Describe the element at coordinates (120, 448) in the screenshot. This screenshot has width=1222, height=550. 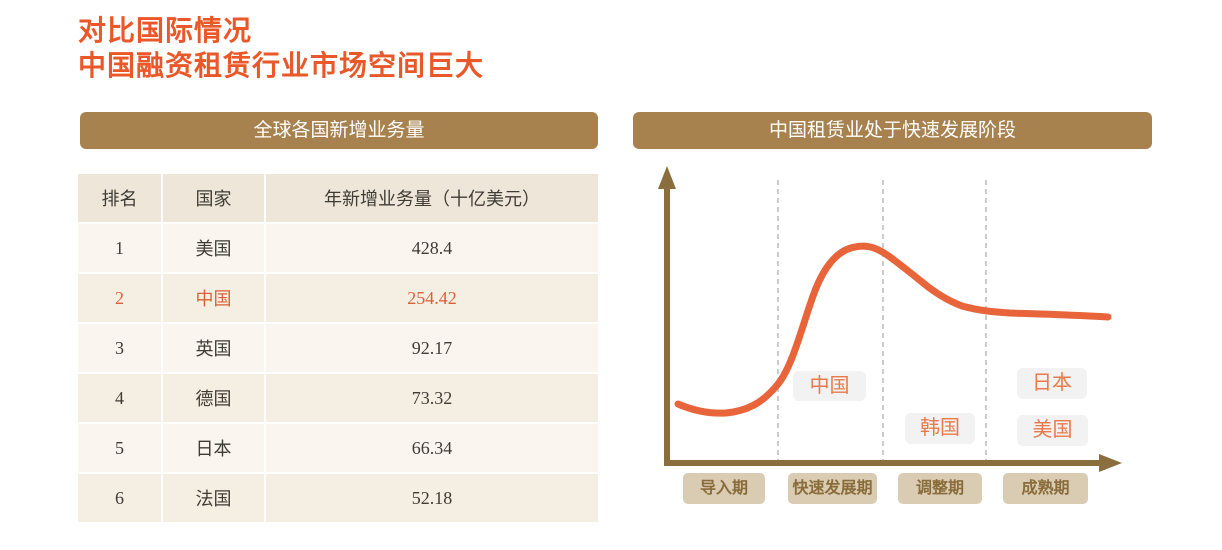
I see `cell-rank: 5` at that location.